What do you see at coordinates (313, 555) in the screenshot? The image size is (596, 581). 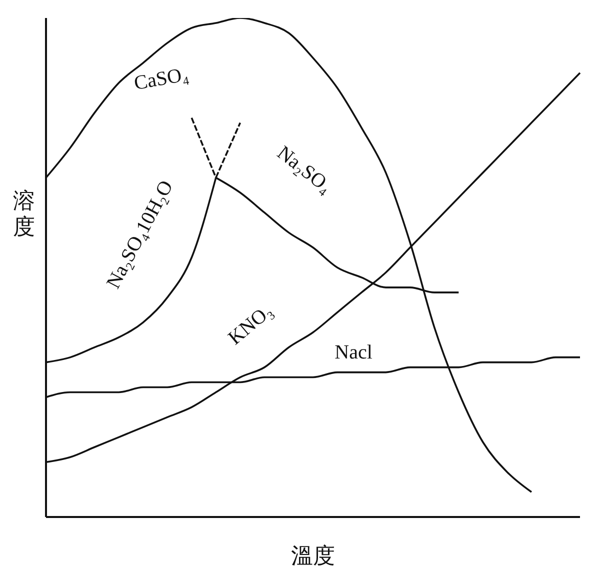 I see `x-axis-title: 溫度` at bounding box center [313, 555].